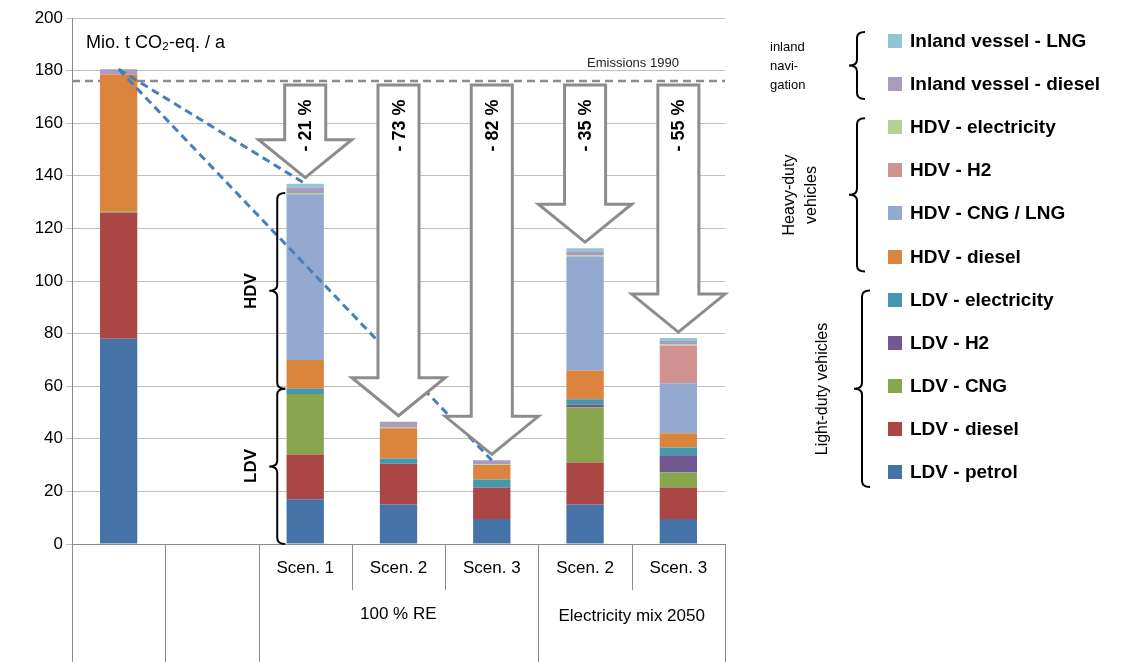  I want to click on y-tick-label: 180, so click(48, 70).